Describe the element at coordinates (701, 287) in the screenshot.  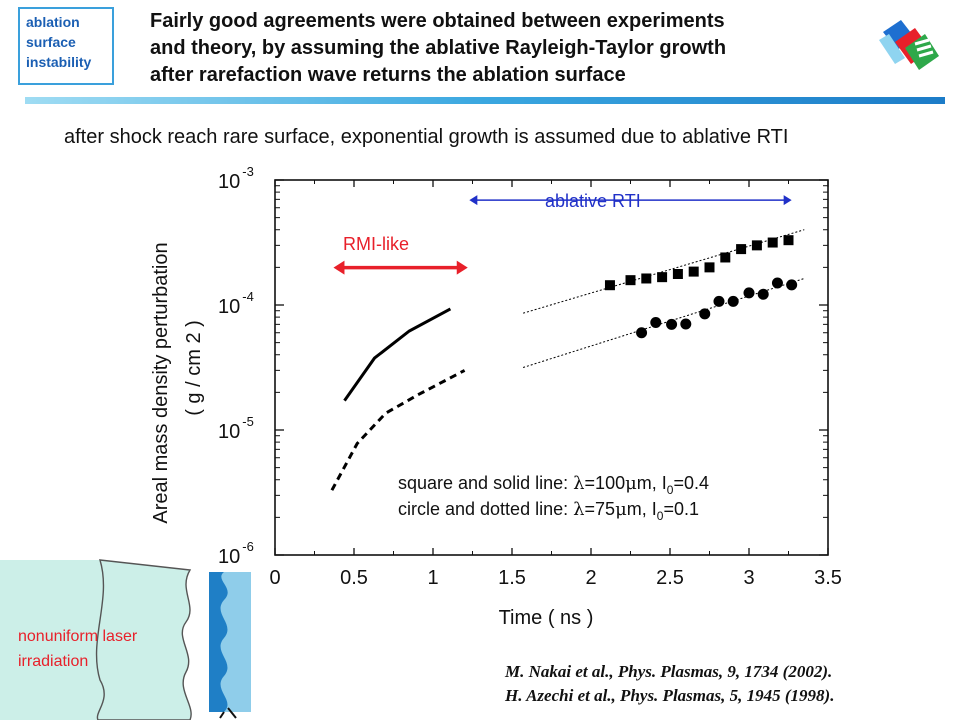
I see `data-markers` at that location.